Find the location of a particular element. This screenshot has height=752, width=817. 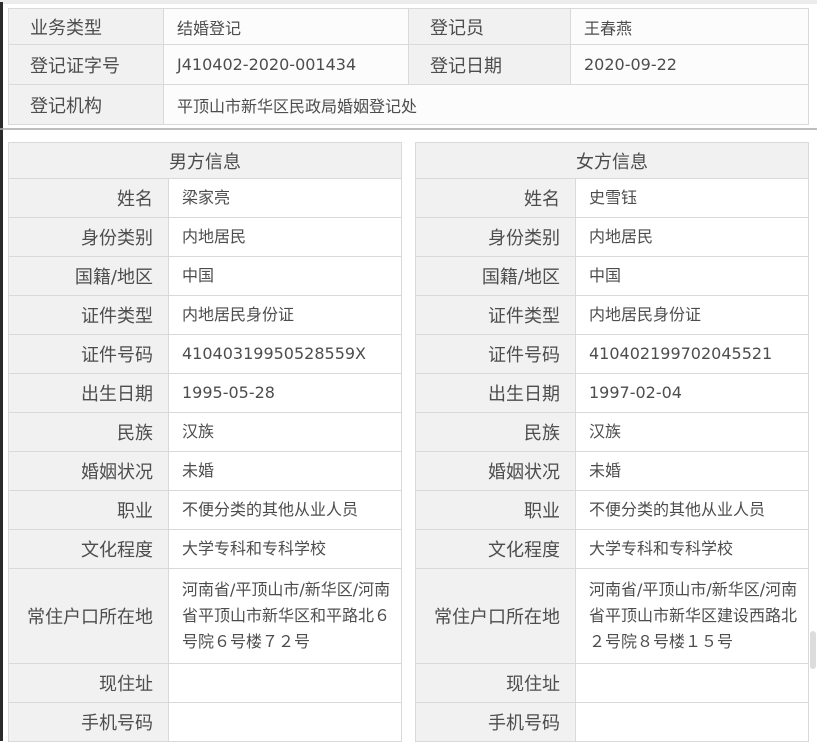

registrar-value: 王春燕 is located at coordinates (689, 26).